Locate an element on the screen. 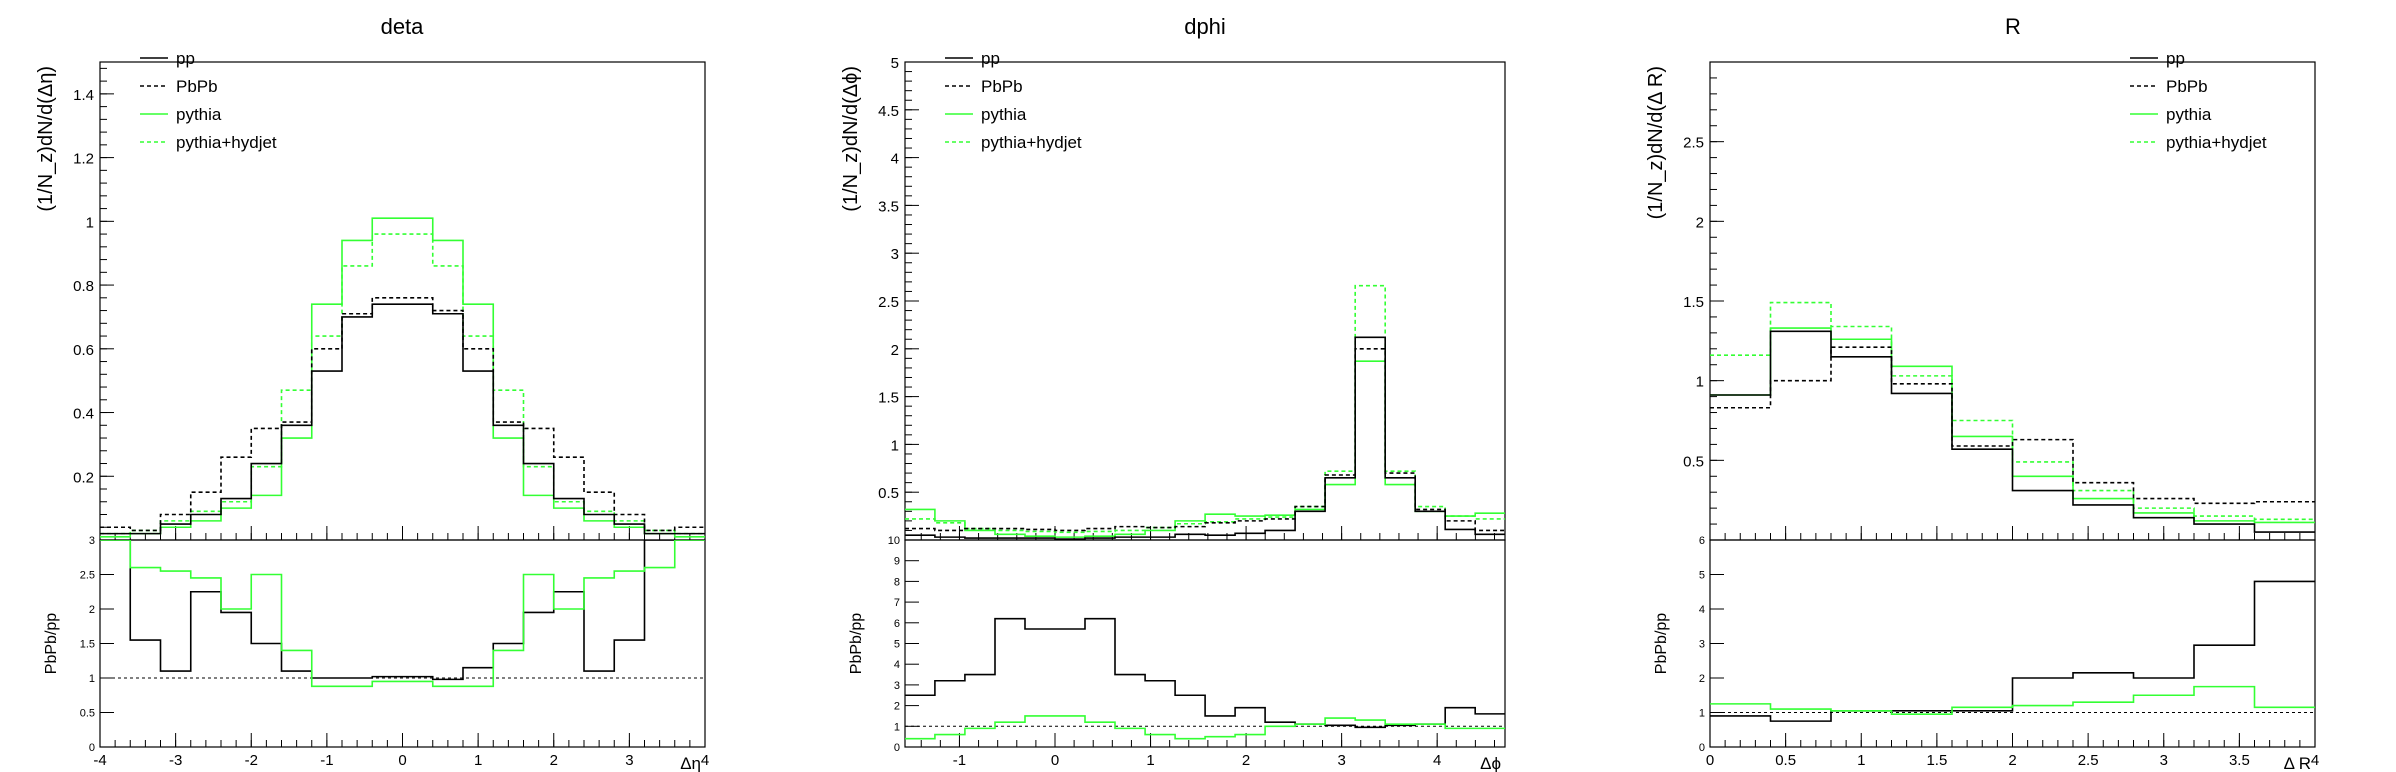 The width and height of the screenshot is (2396, 772). y-axis-label: (1/N_z)dN/d(Δη) is located at coordinates (46, 139).